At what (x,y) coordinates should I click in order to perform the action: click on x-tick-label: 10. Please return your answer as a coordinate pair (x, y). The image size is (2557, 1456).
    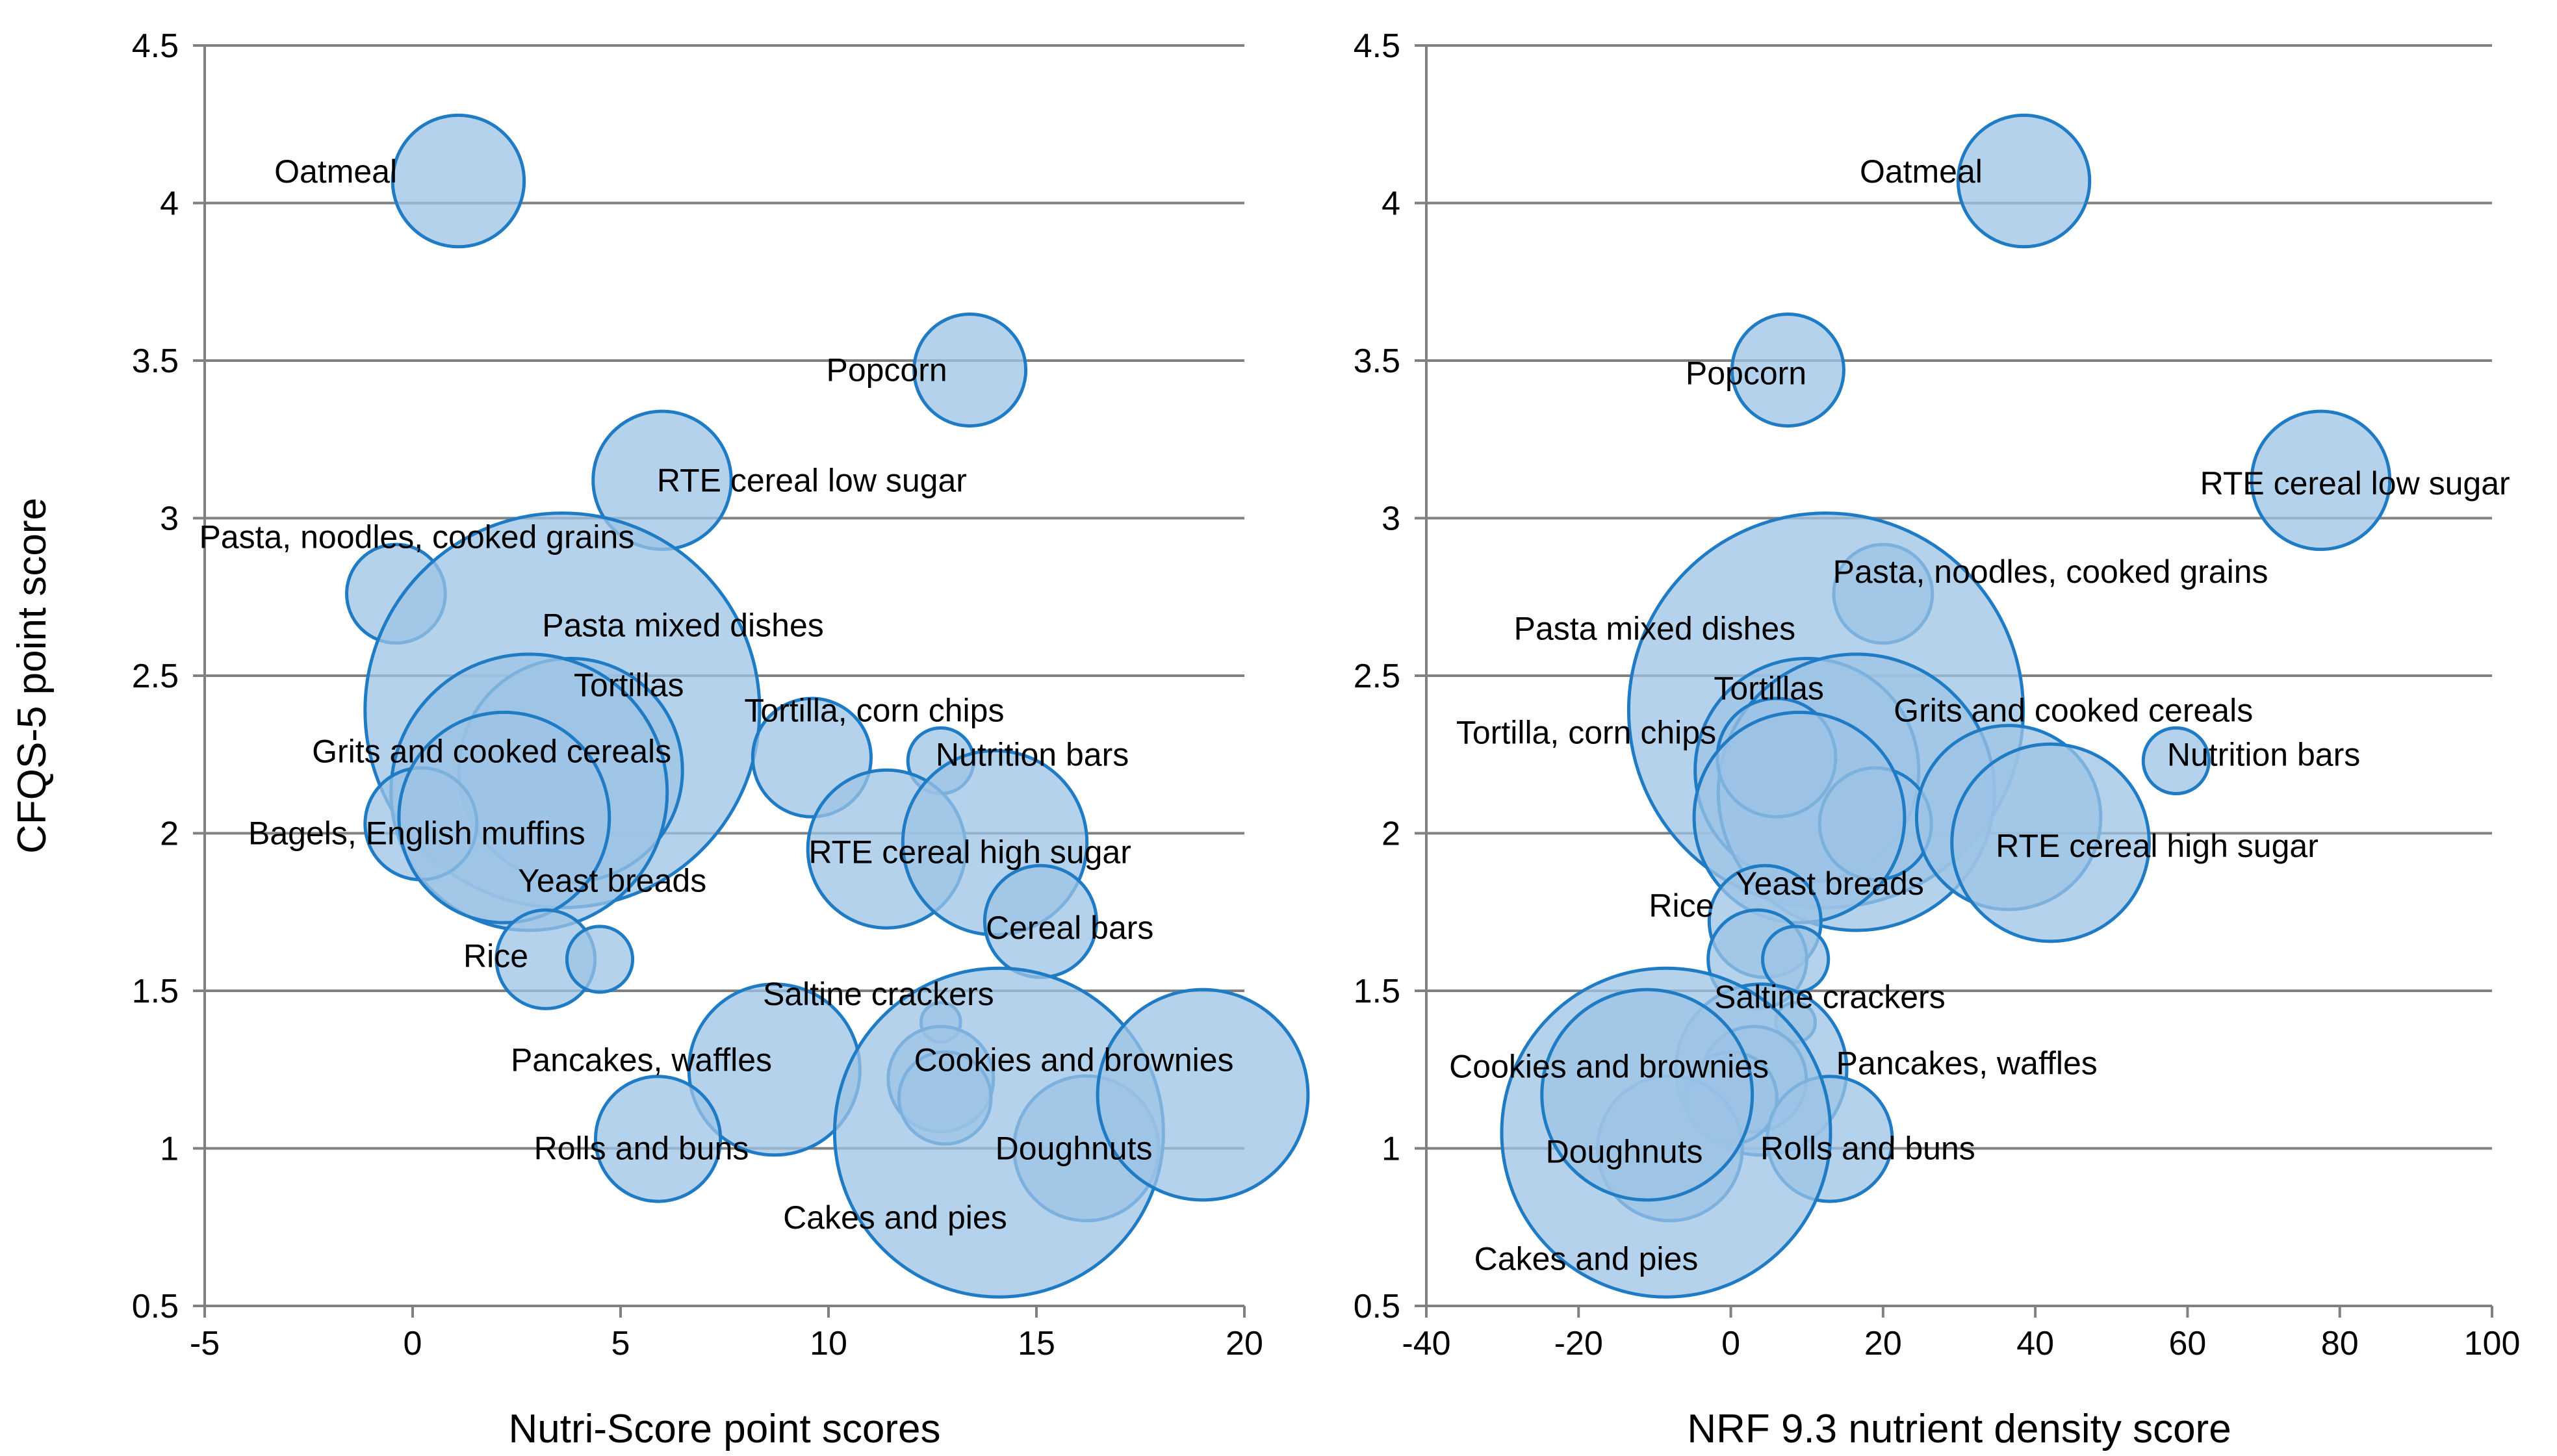
    Looking at the image, I should click on (828, 1343).